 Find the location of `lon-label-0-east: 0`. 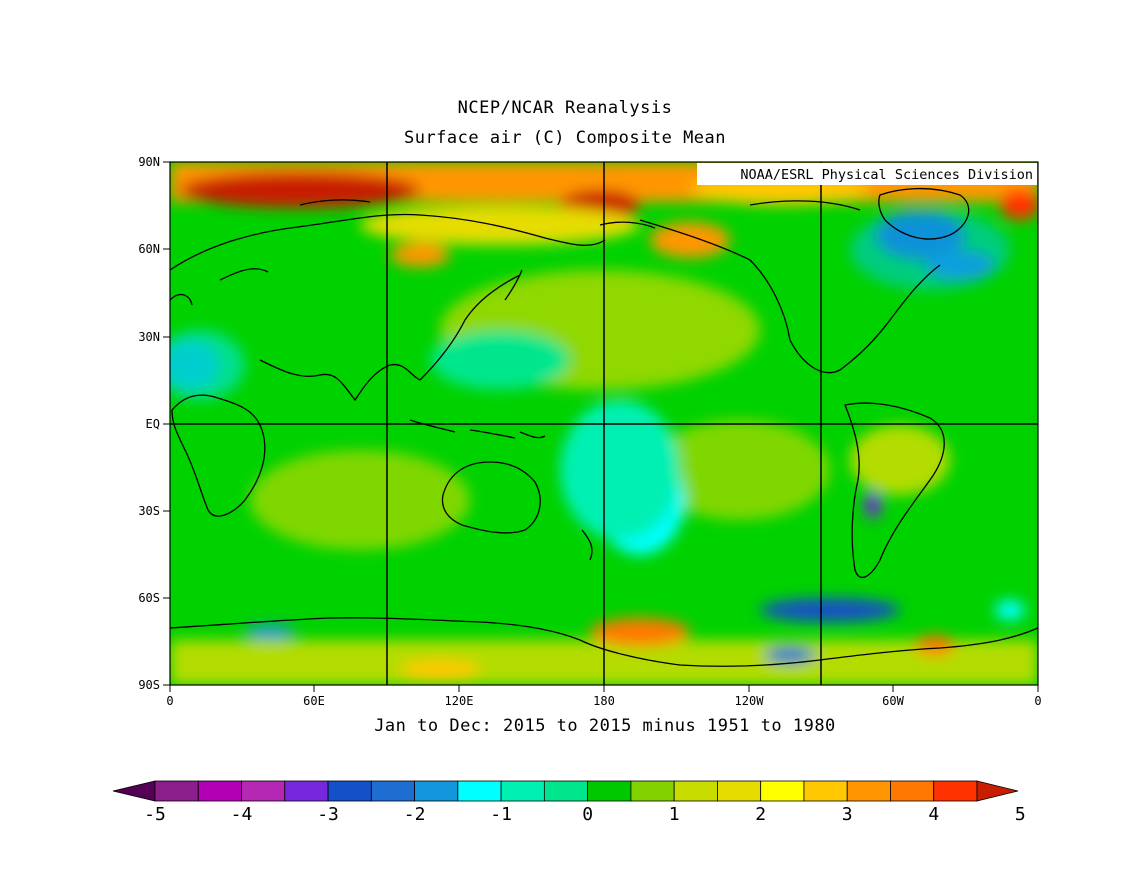

lon-label-0-east: 0 is located at coordinates (1037, 701).